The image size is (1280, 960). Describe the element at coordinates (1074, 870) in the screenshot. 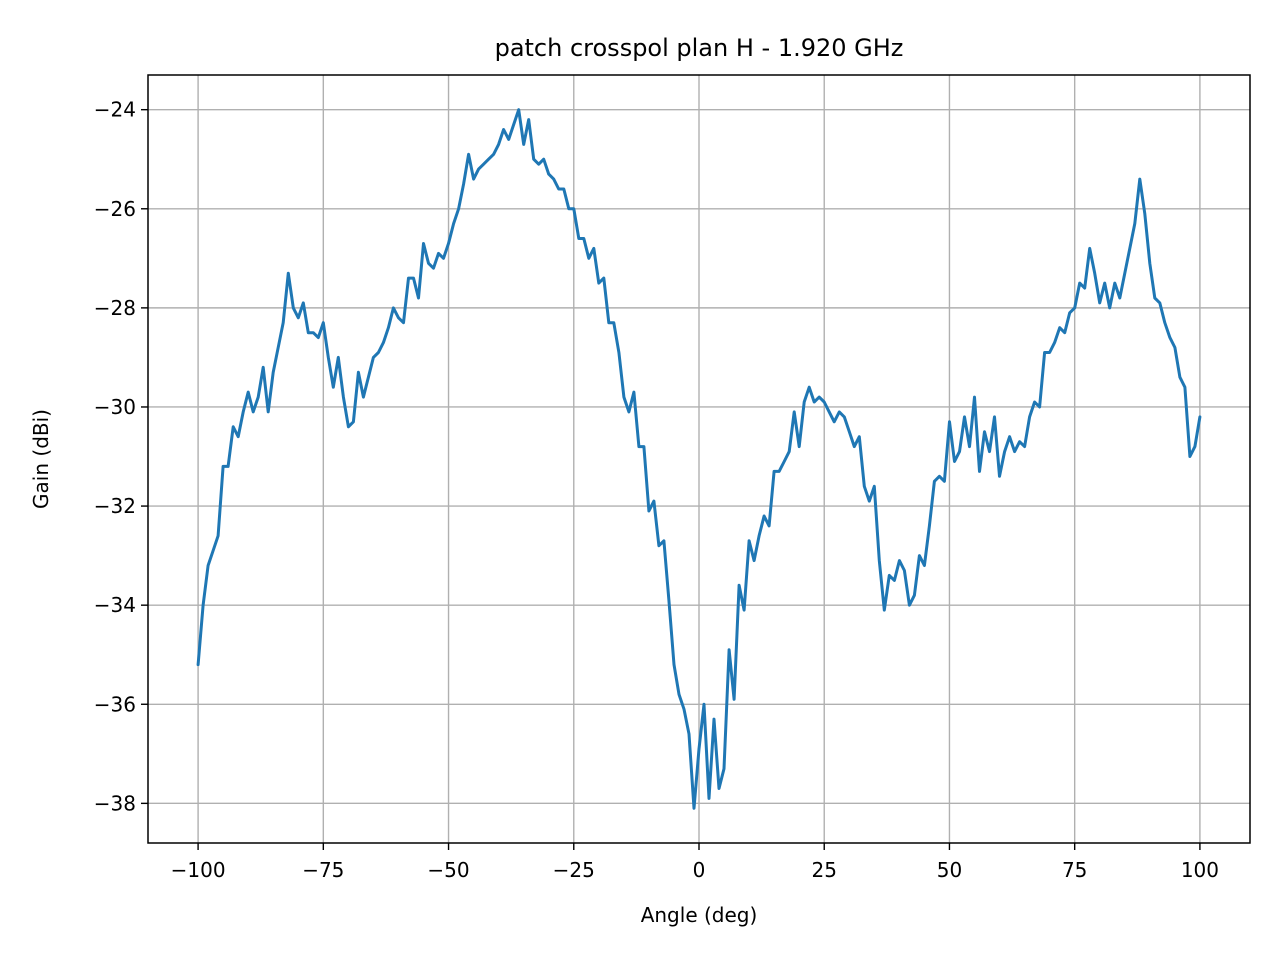

I see `x-tick-label: 75` at that location.